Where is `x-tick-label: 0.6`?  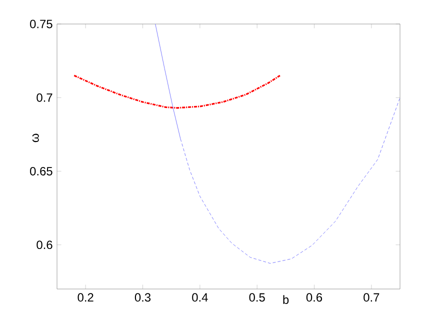 x-tick-label: 0.6 is located at coordinates (314, 297).